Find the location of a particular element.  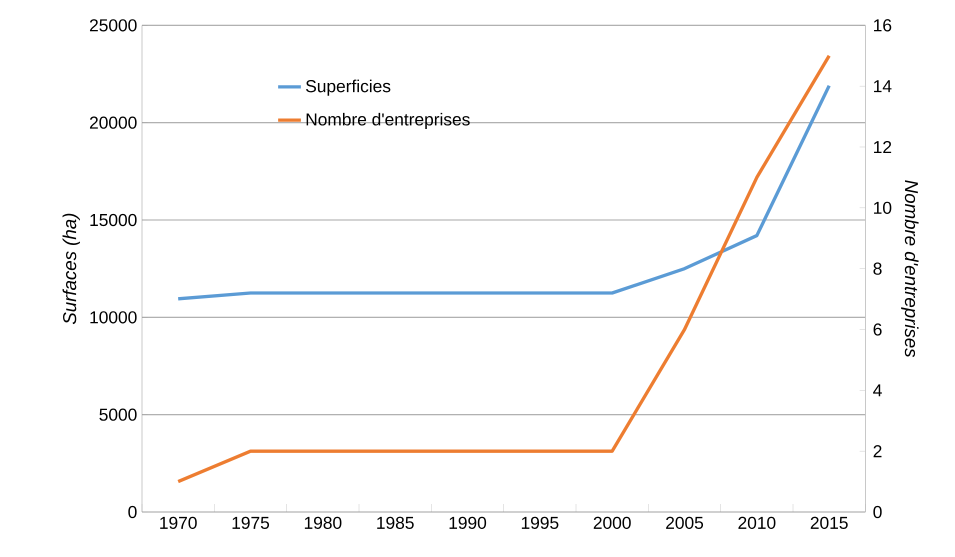

y-axis-title: Surfaces (ha) is located at coordinates (71, 269).